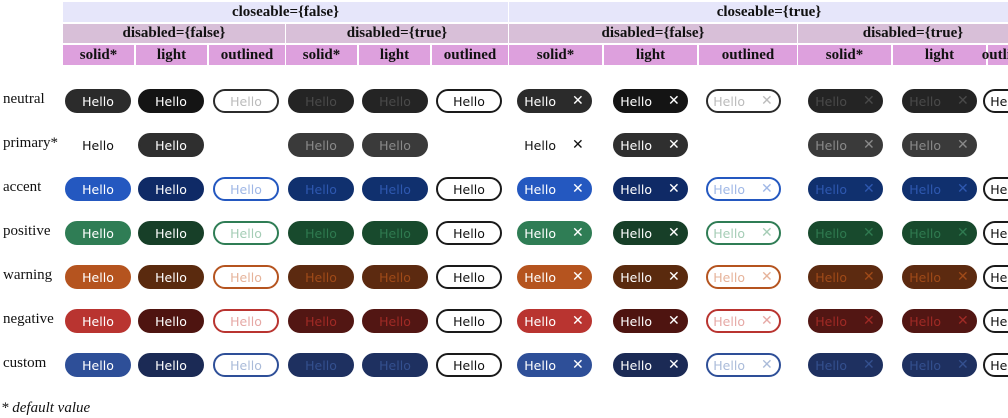 This screenshot has width=1008, height=418. Describe the element at coordinates (743, 277) in the screenshot. I see `tag-warning-outlined-closeable: Hello ✕` at that location.